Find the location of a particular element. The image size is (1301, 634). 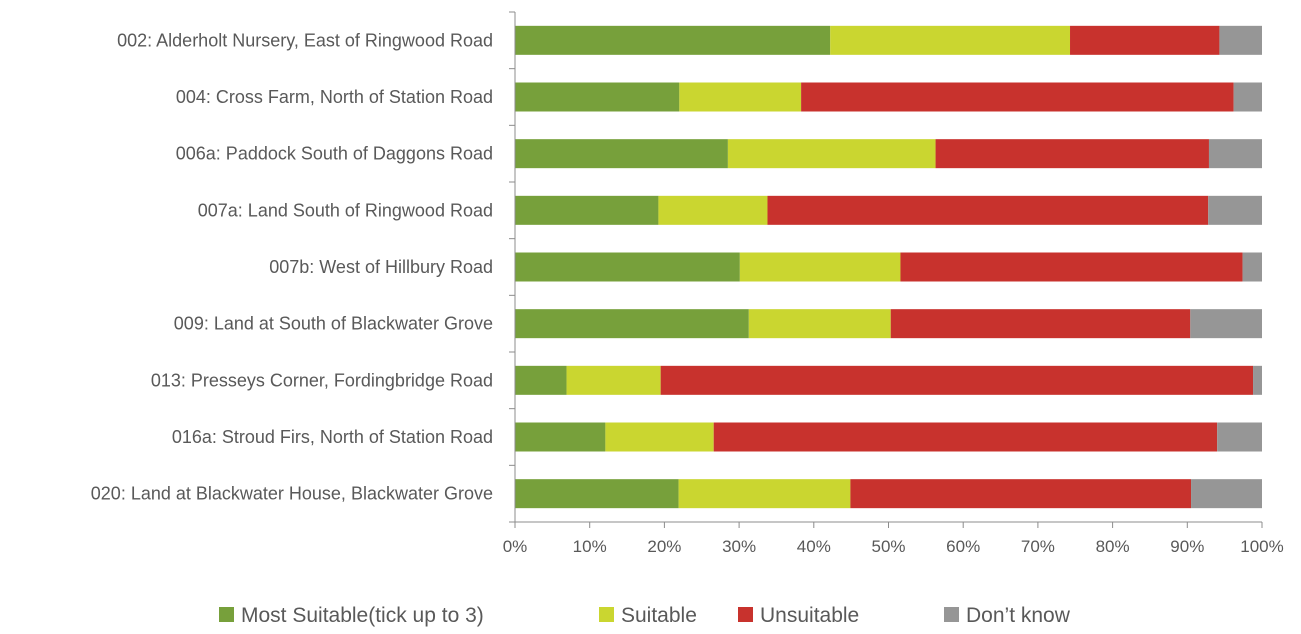

x-tick-label: 10% is located at coordinates (590, 546).